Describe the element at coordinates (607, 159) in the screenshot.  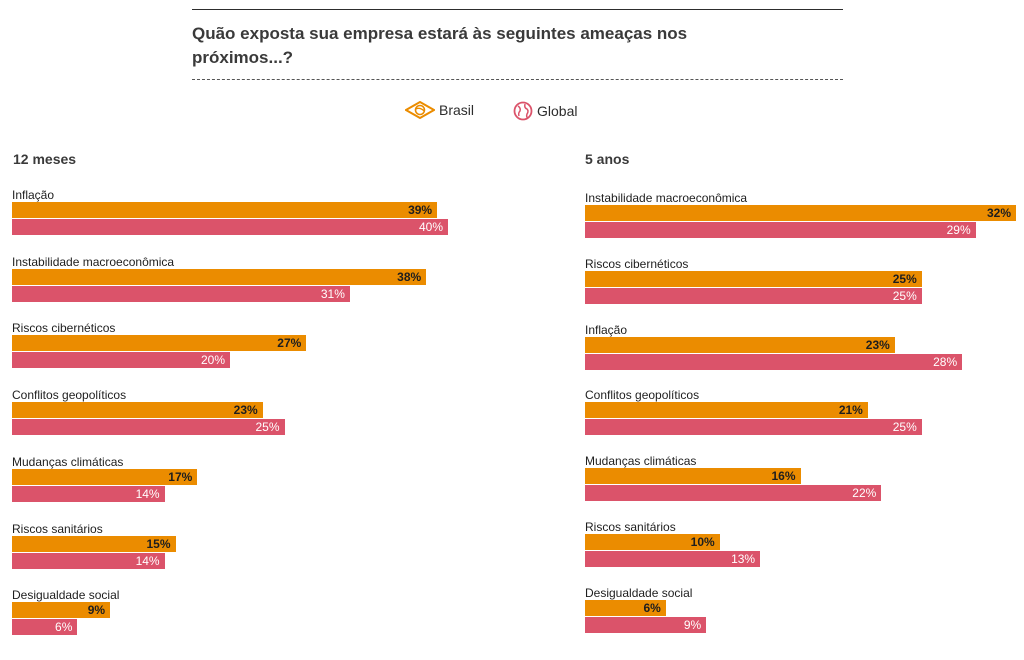
I see `panel-title: 5 anos` at that location.